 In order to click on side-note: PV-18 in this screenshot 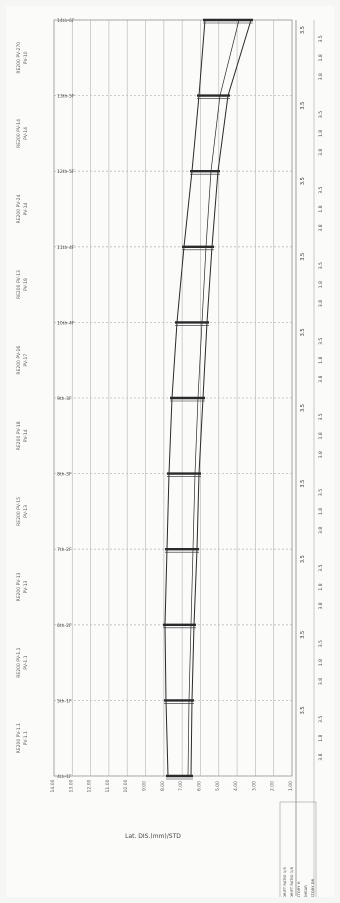, I will do `click(26, 284)`.